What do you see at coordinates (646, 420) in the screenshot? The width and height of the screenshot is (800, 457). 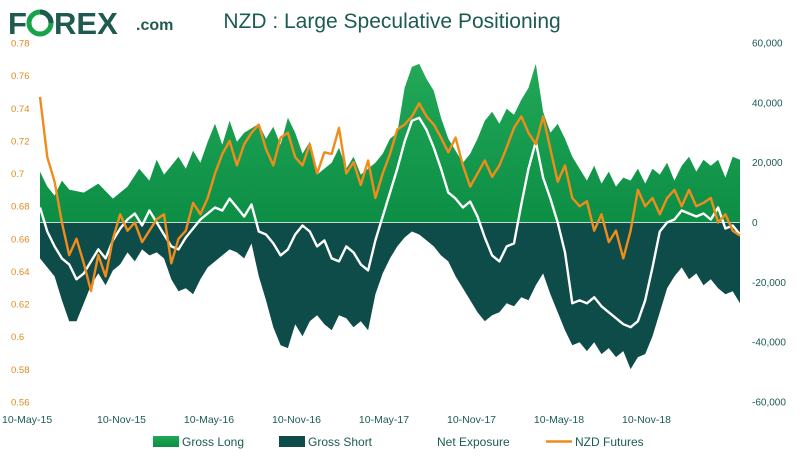 I see `x-tick-label: 10-Nov-18` at bounding box center [646, 420].